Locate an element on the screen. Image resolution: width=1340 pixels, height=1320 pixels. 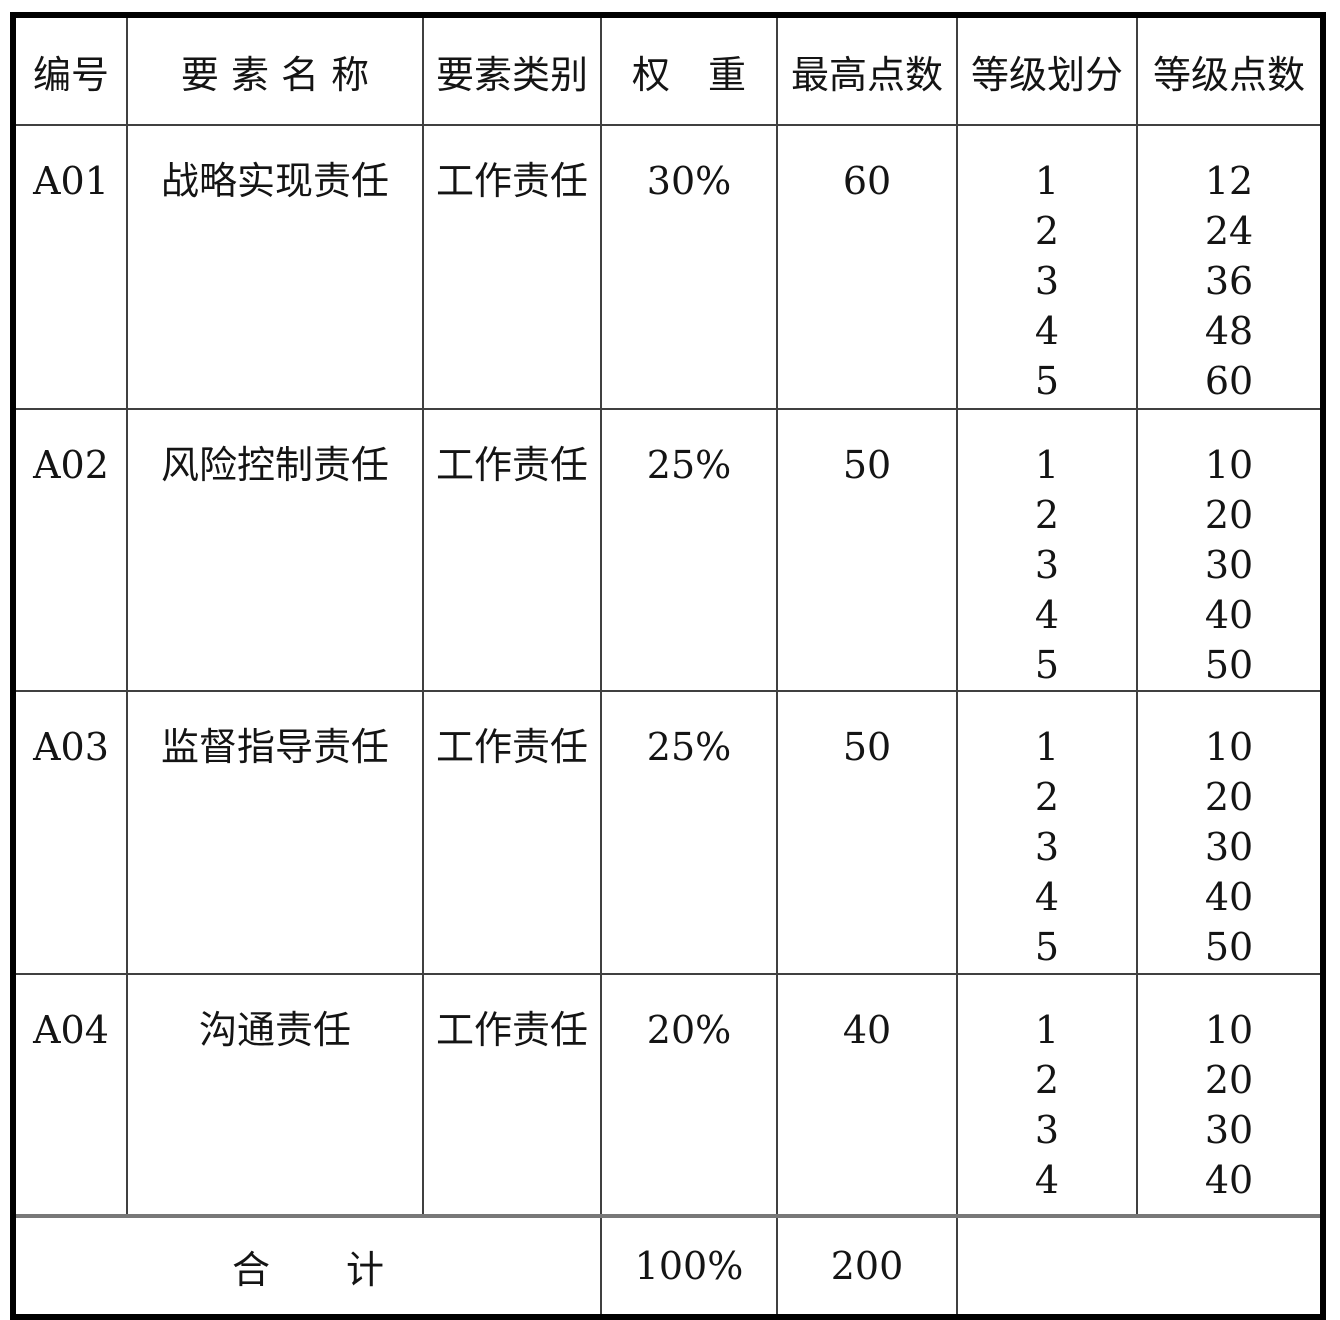
cell-grade-points: 12 24 36 48 60 is located at coordinates (1230, 267).